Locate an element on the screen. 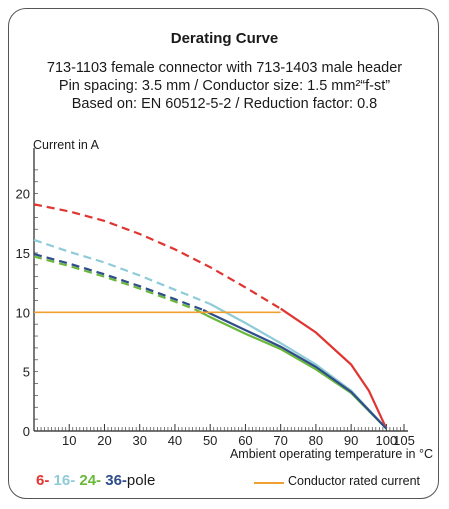  chart-title: Derating Curve is located at coordinates (224, 38).